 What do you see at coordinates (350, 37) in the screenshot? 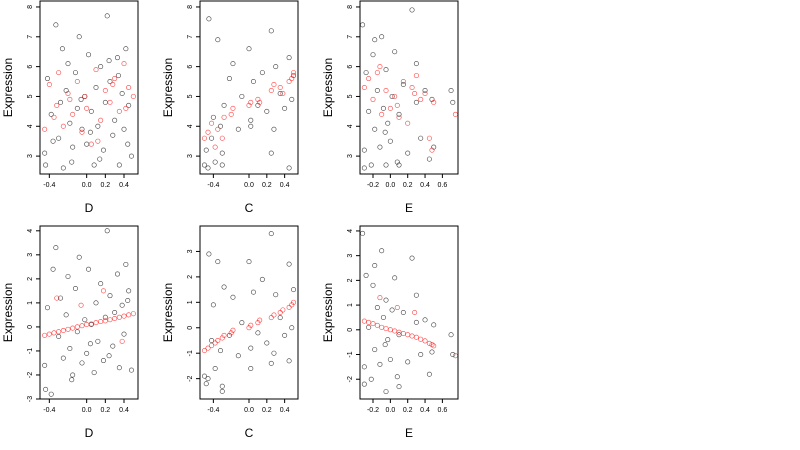
I see `y-tick-label: 7` at bounding box center [350, 37].